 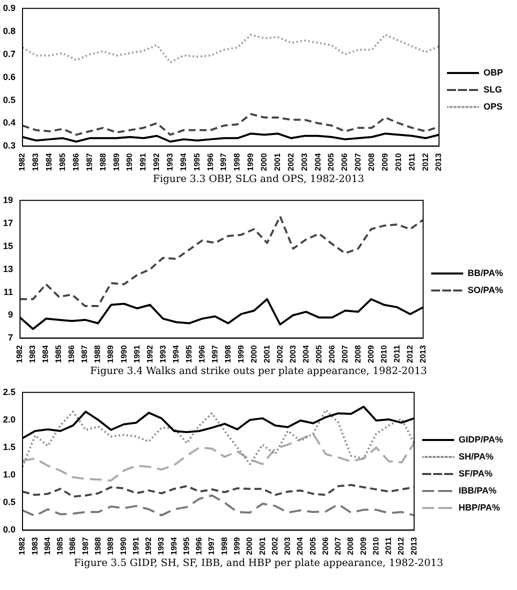 What do you see at coordinates (9, 529) in the screenshot?
I see `y-tick-label: 0.0` at bounding box center [9, 529].